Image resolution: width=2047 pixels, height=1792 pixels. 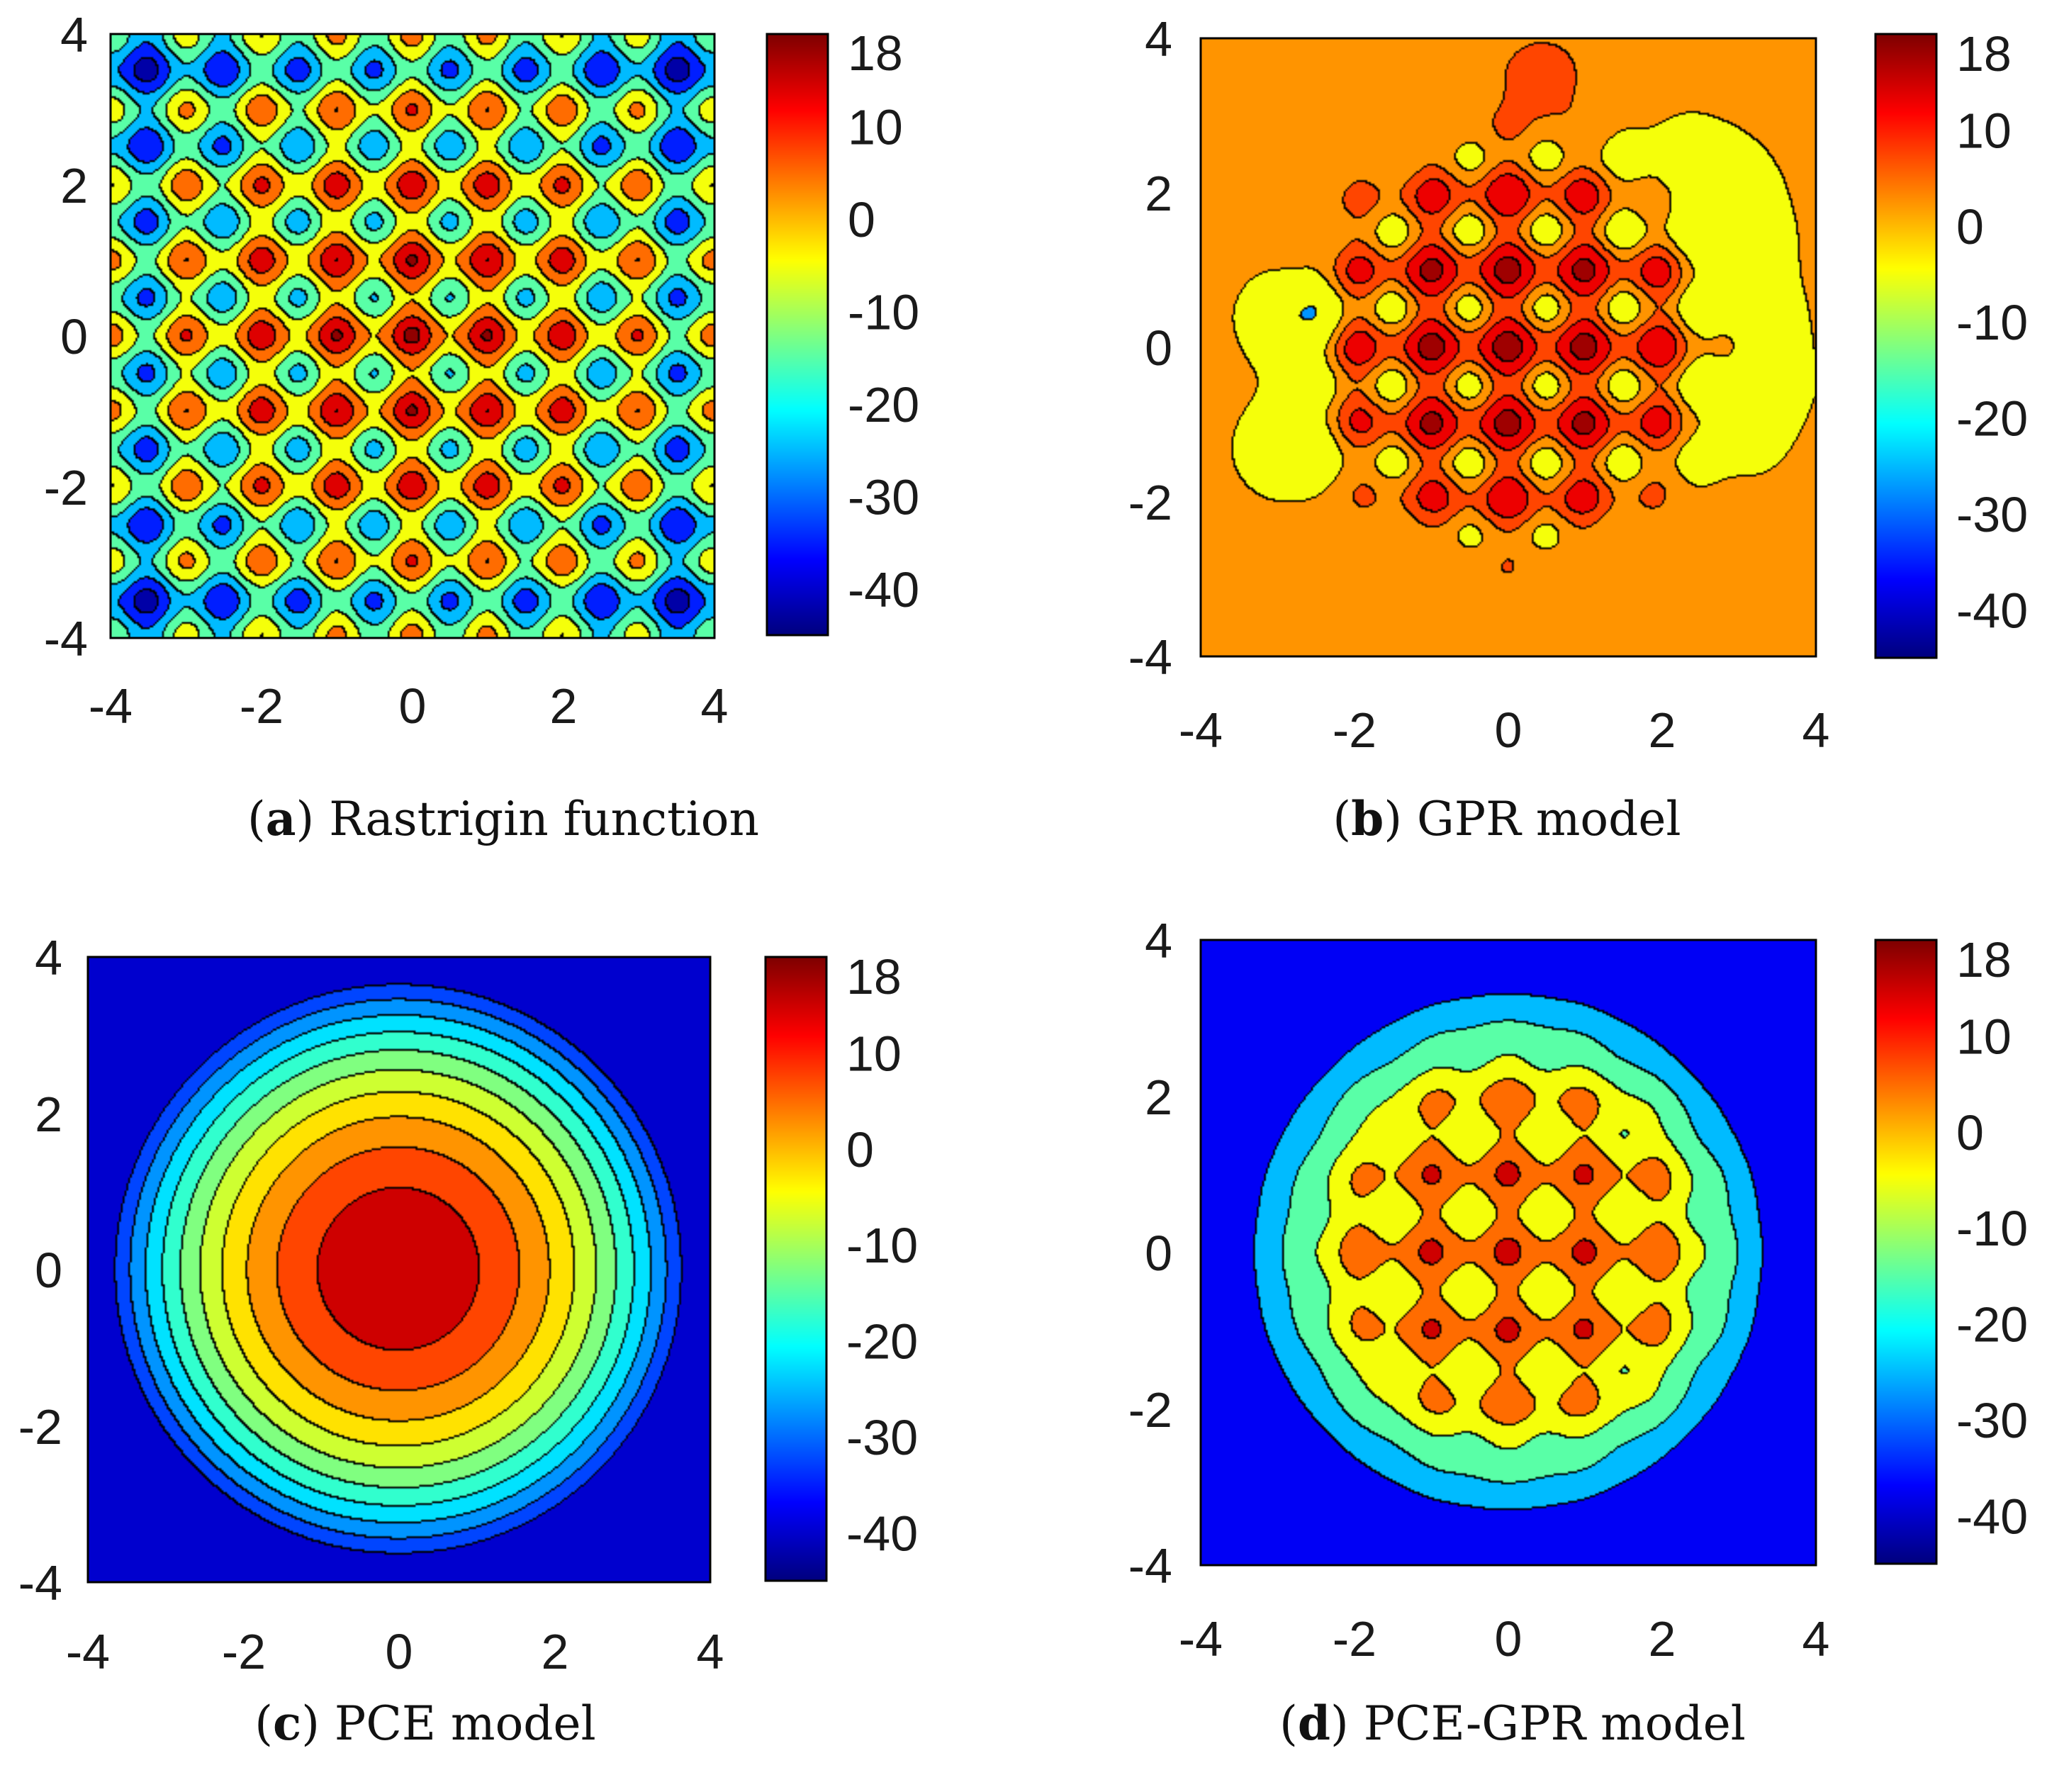 I want to click on colorbar-b, so click(x=1905, y=346).